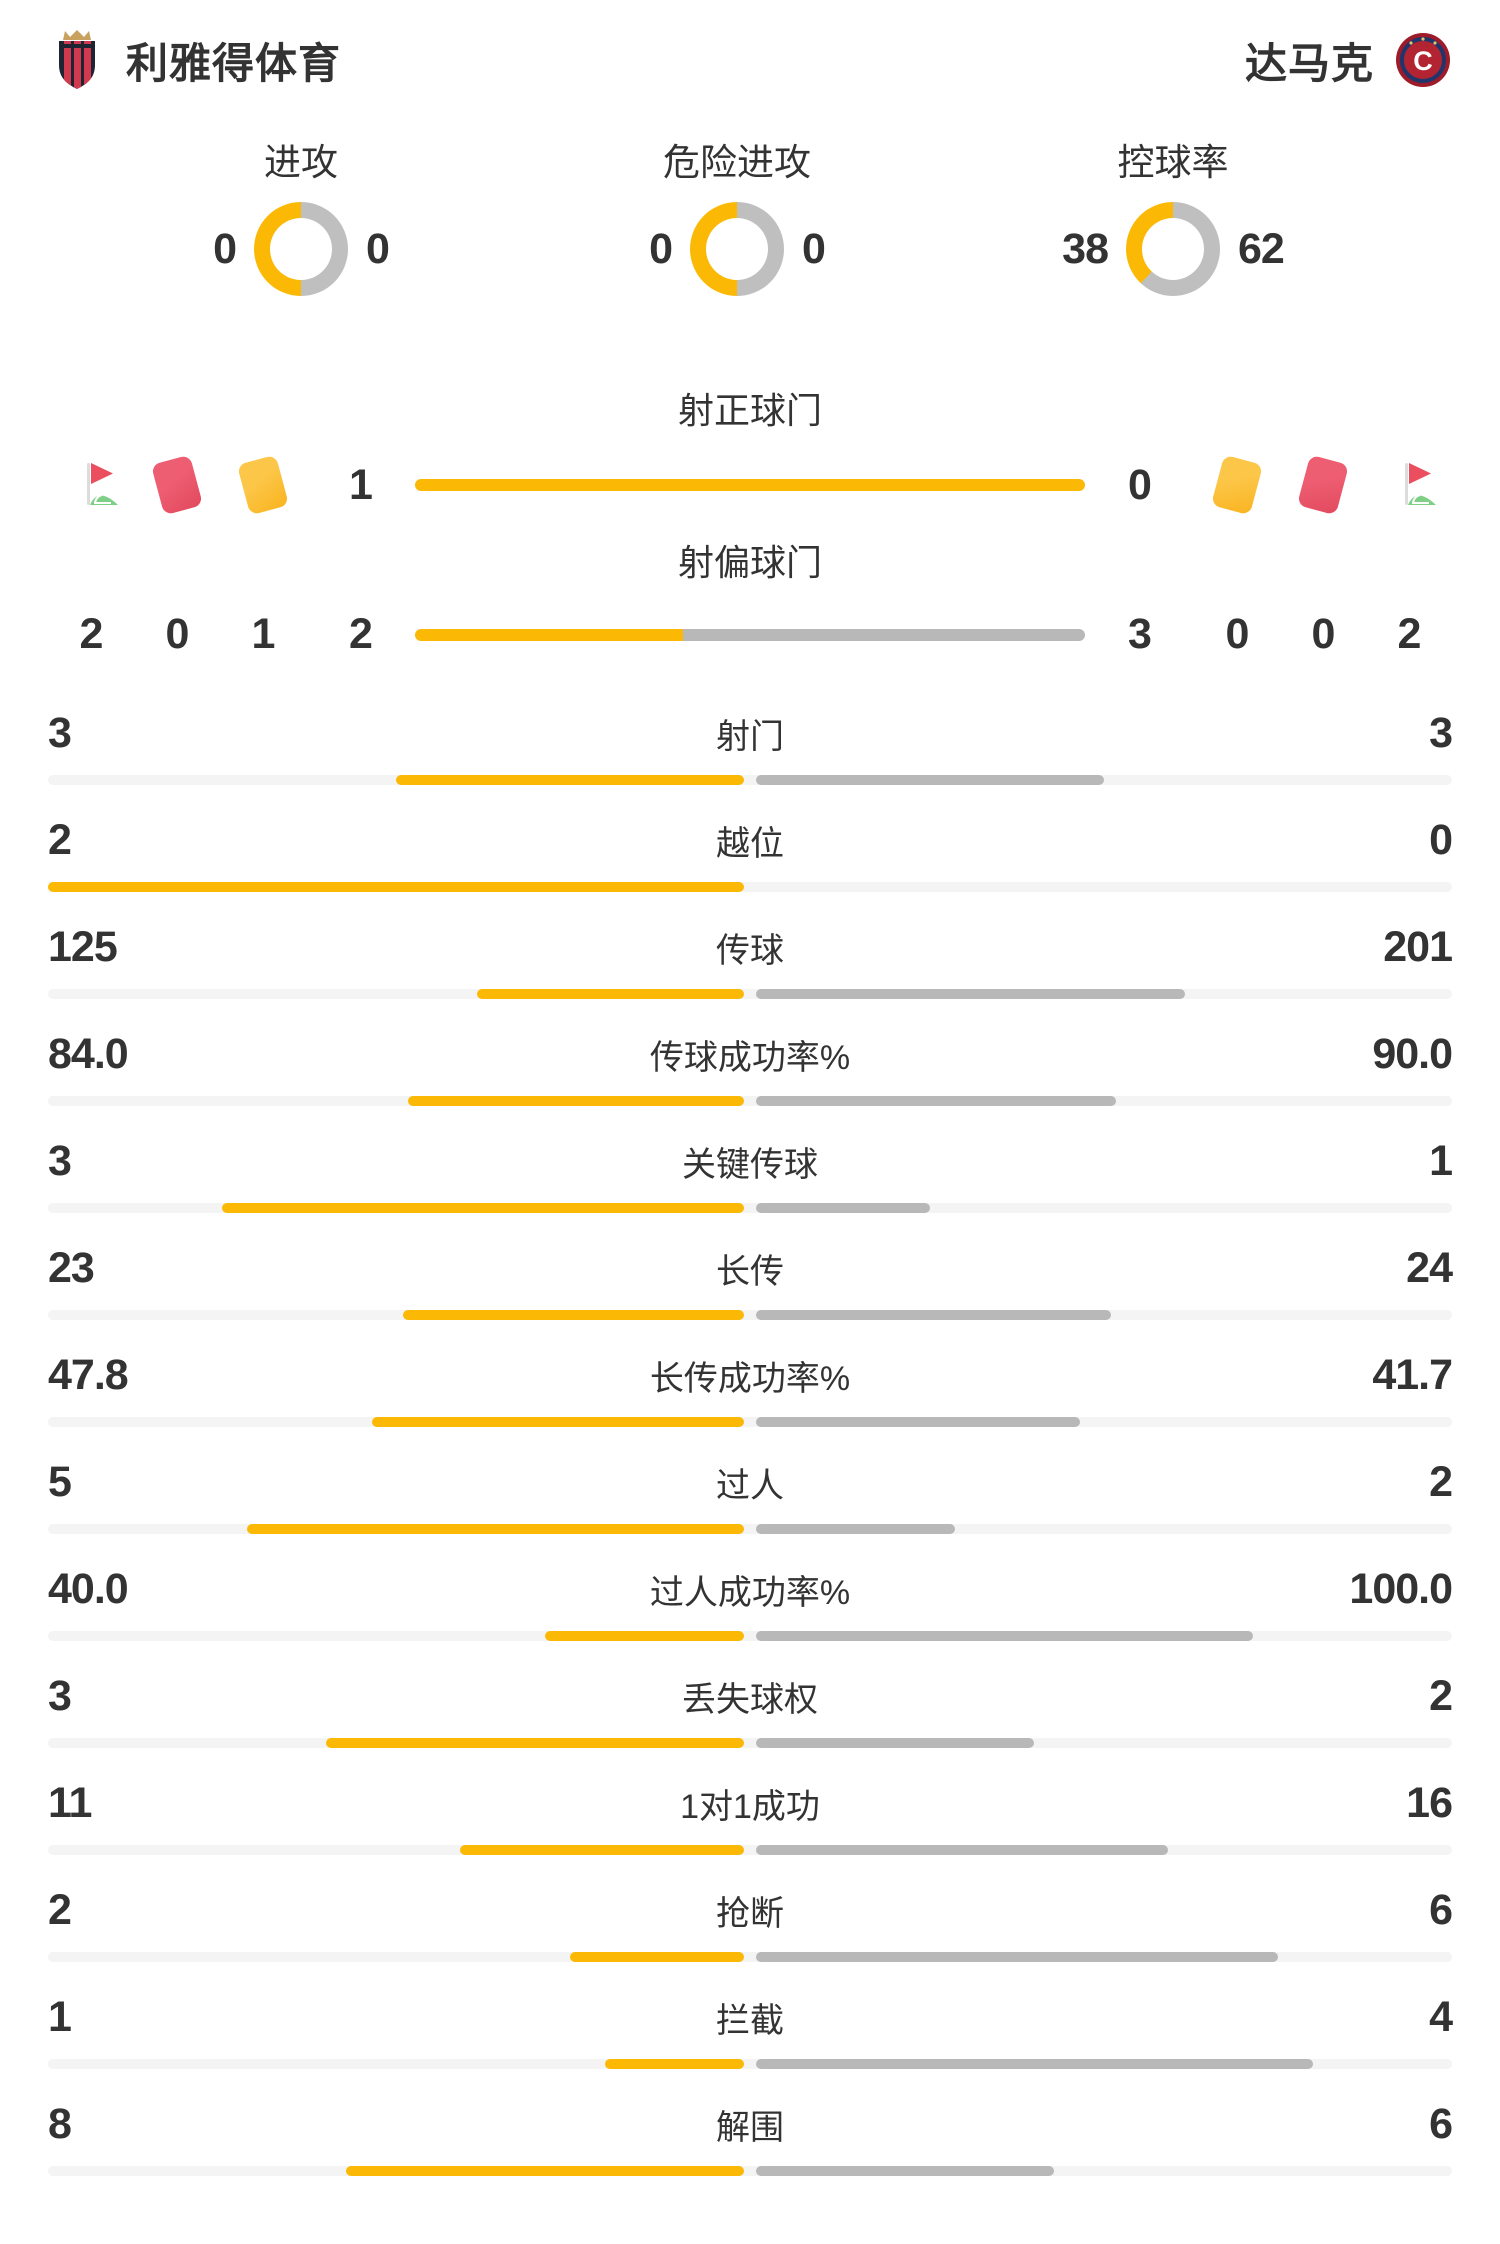  Describe the element at coordinates (750, 976) in the screenshot. I see `stat-row: 125 传球 201` at that location.